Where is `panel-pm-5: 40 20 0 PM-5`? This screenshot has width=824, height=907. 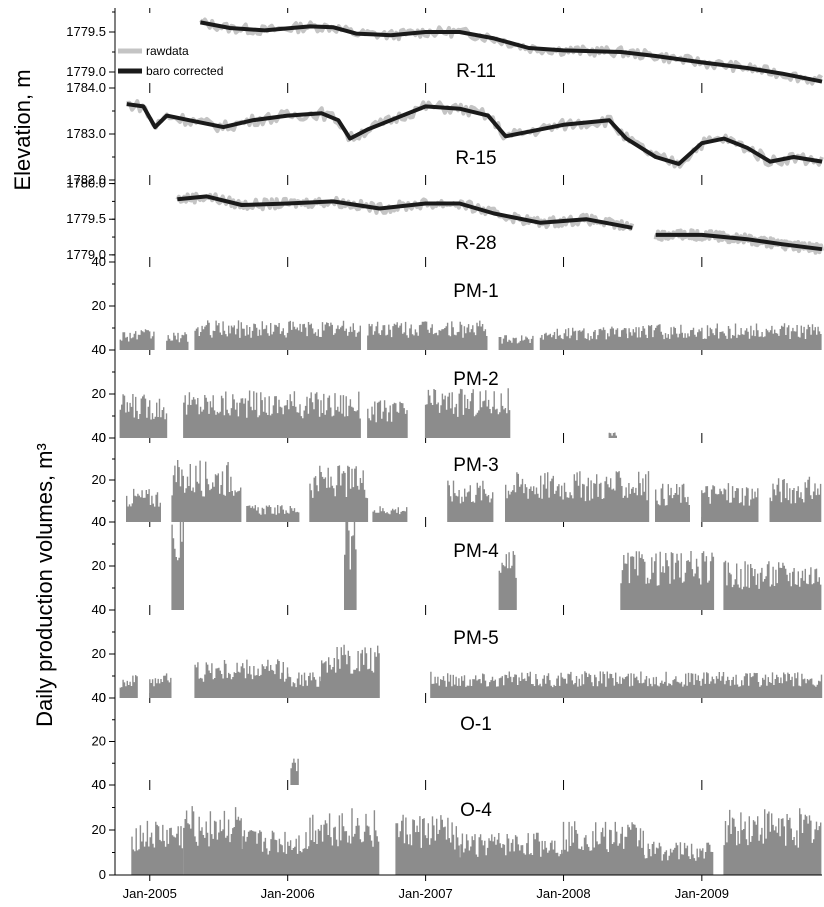 panel-pm-5: 40 20 0 PM-5 is located at coordinates (457, 653).